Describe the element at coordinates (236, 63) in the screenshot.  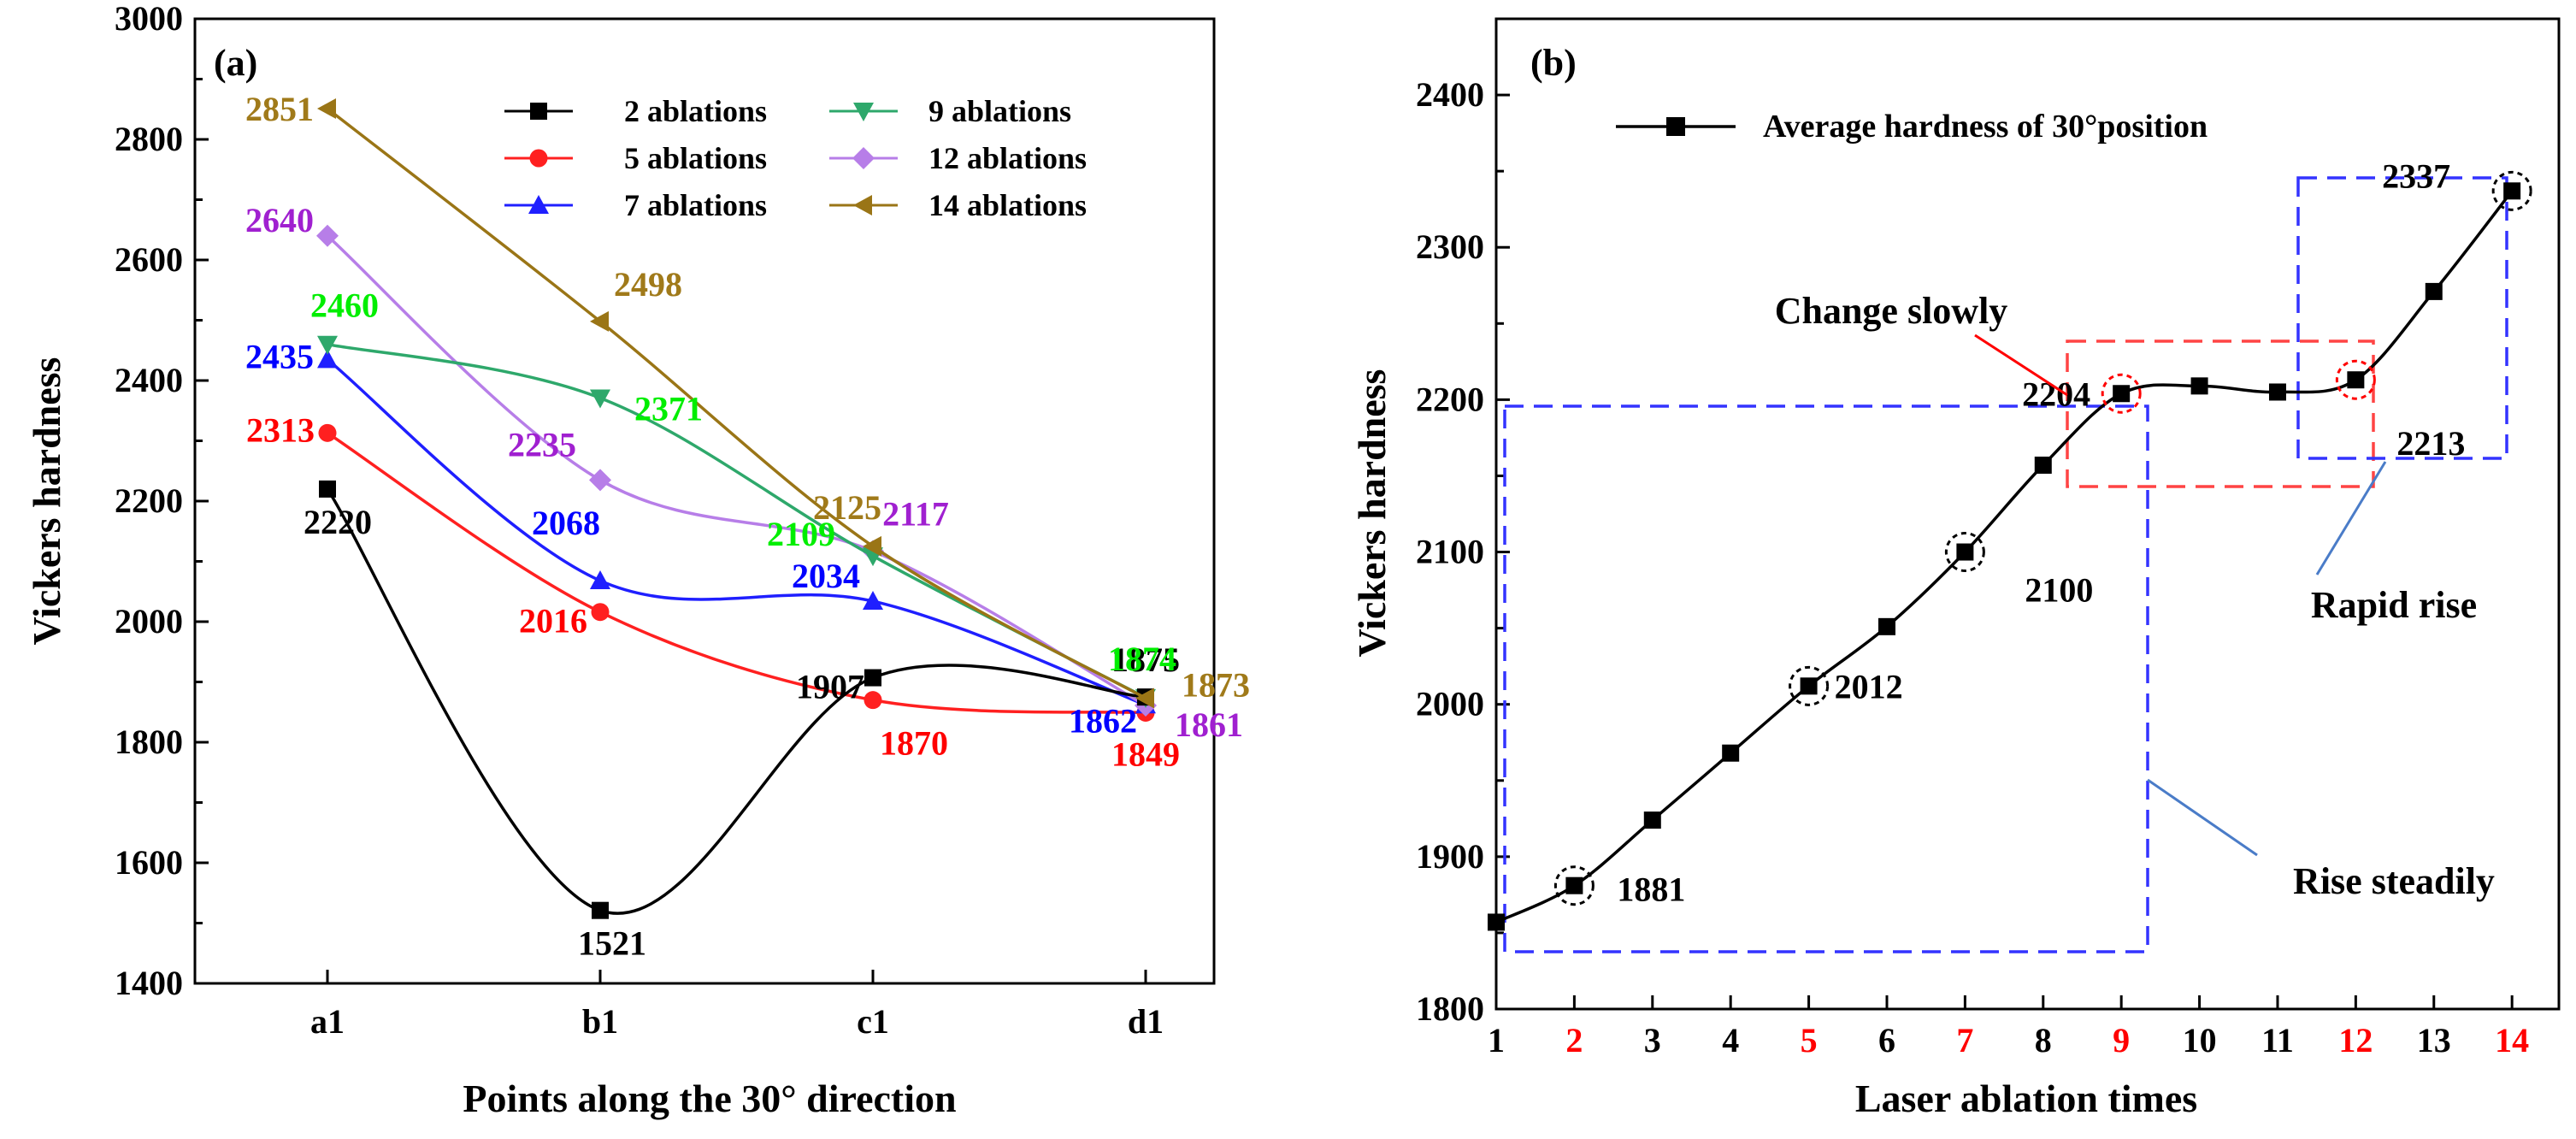
I see `panel-label: (a)` at that location.